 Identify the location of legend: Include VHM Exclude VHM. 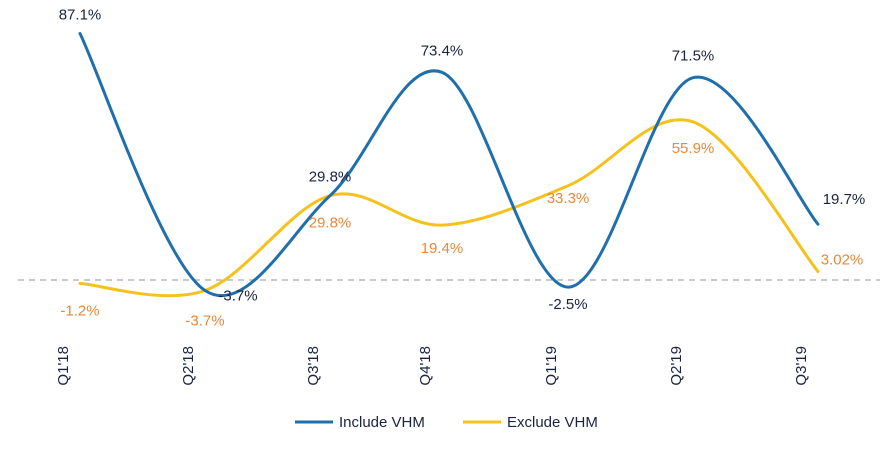
(446, 422).